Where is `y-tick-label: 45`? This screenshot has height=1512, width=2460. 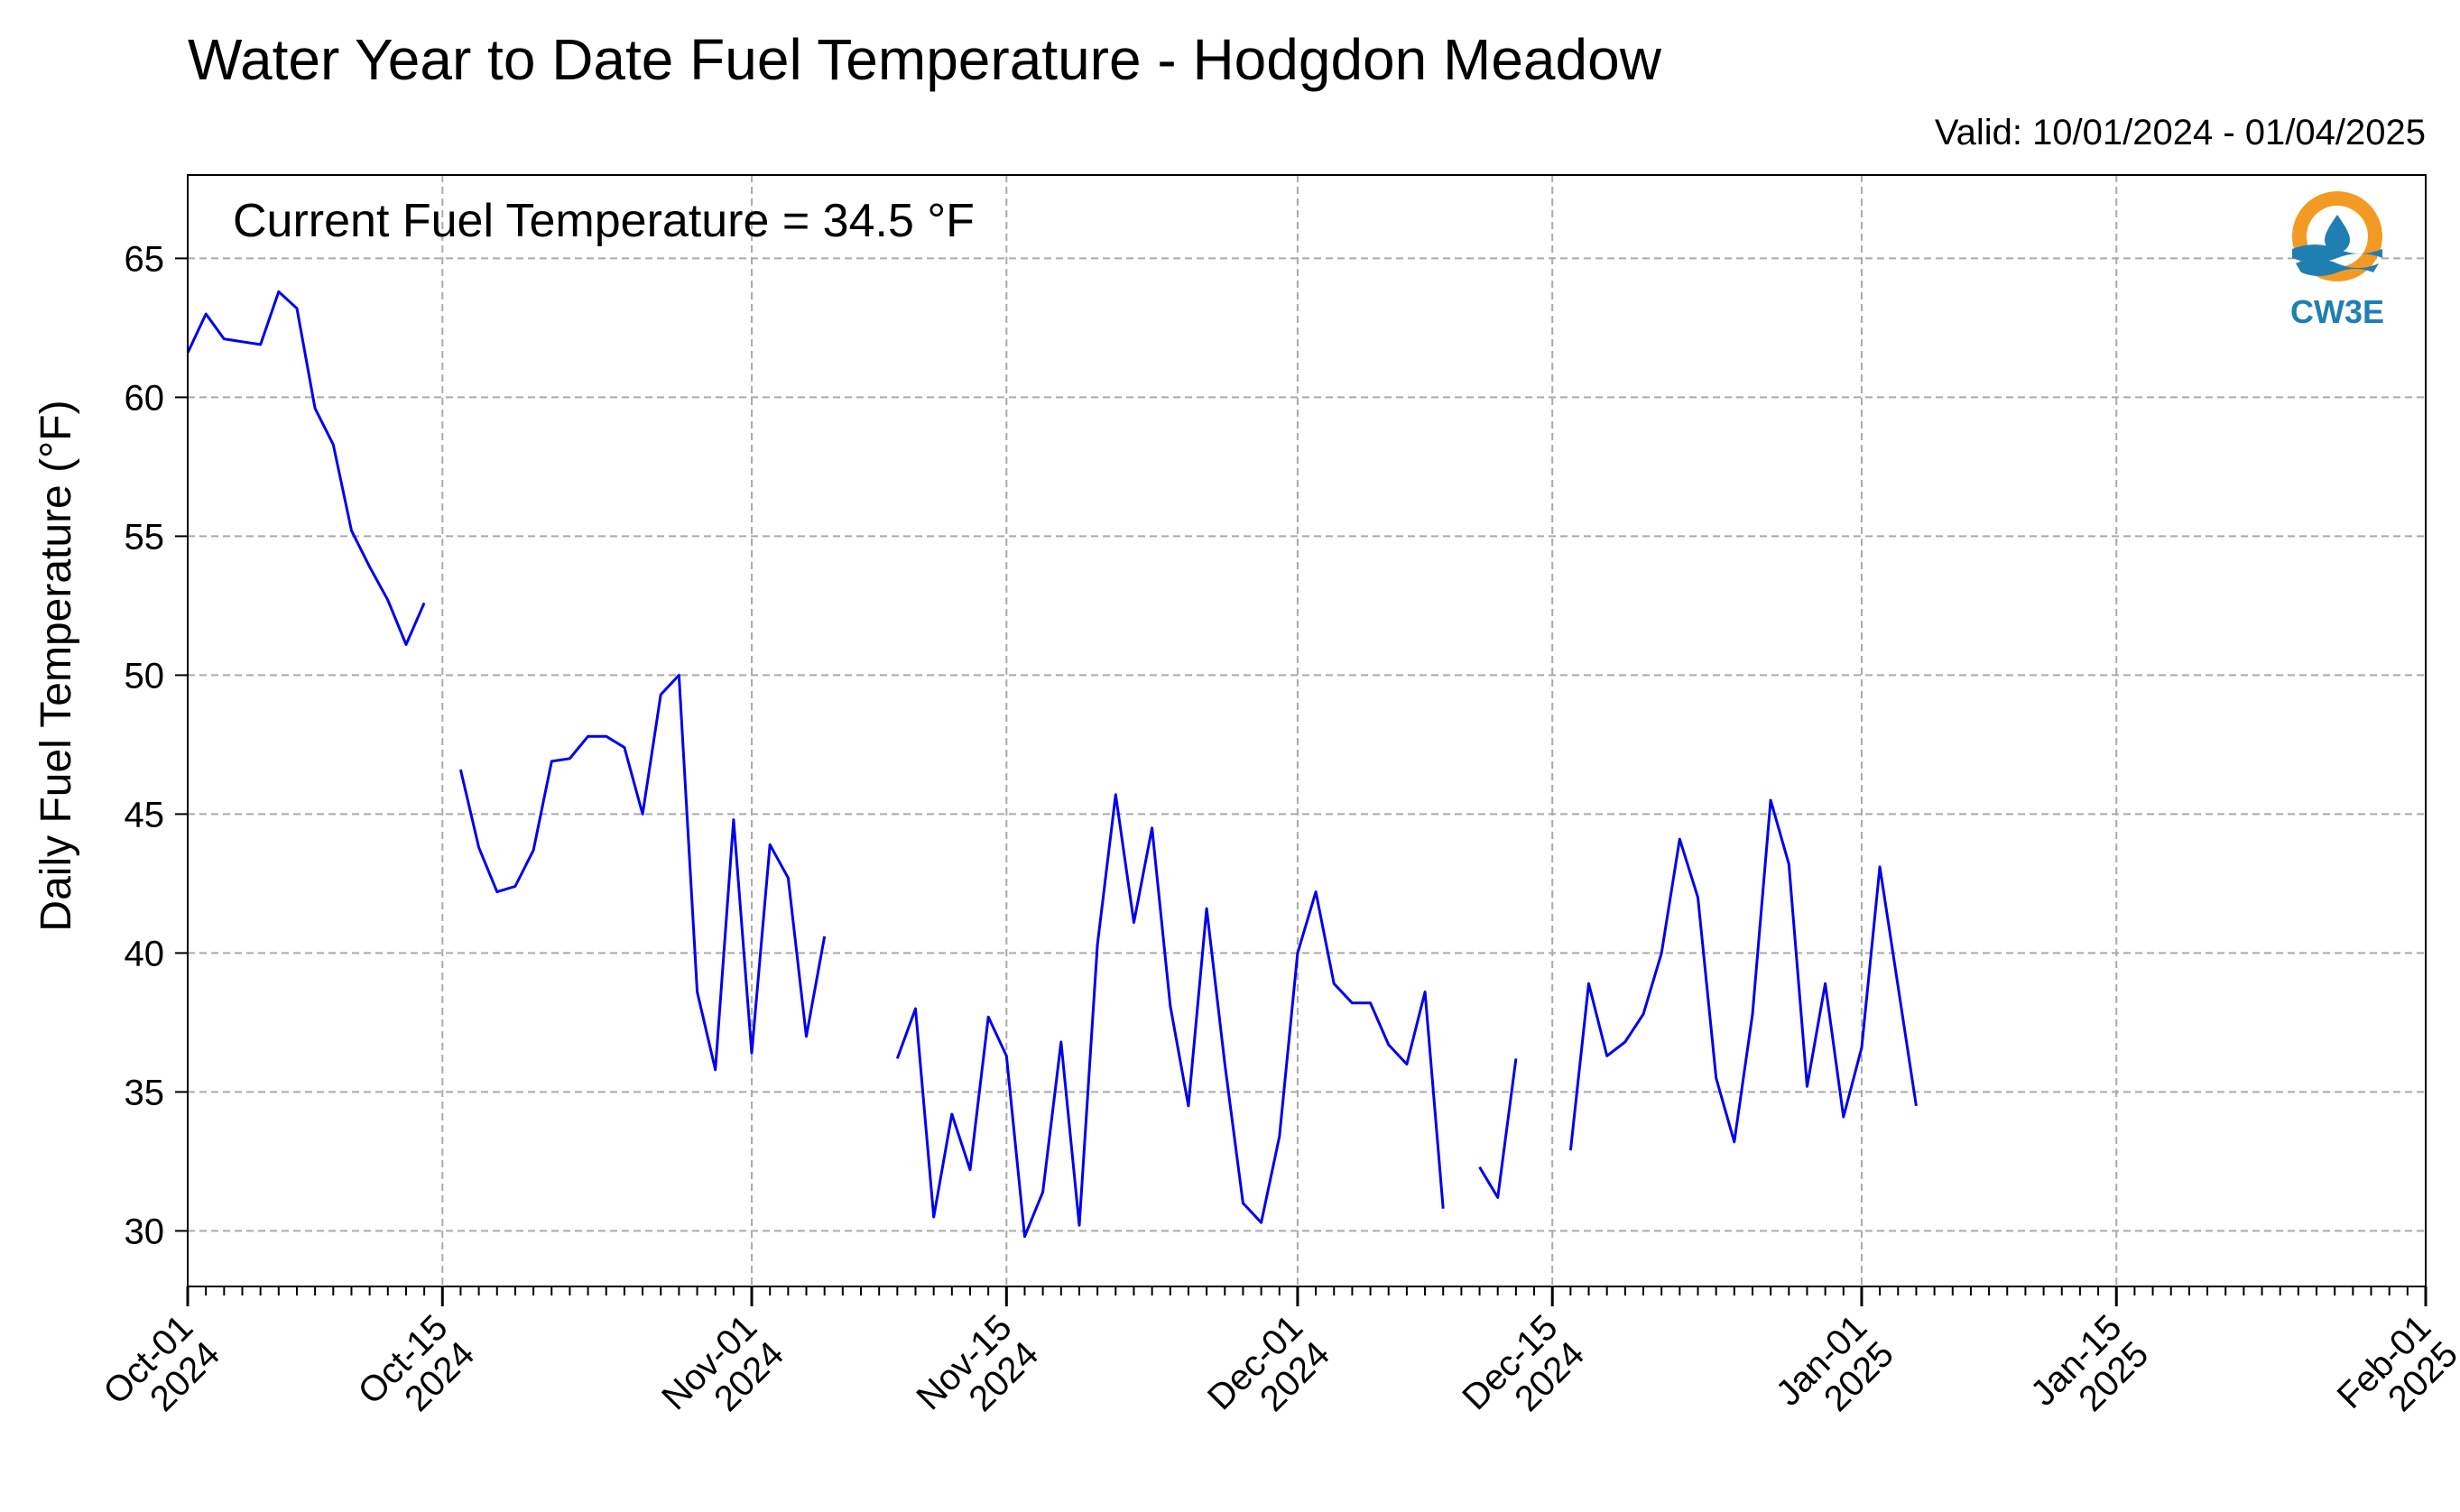 y-tick-label: 45 is located at coordinates (145, 814).